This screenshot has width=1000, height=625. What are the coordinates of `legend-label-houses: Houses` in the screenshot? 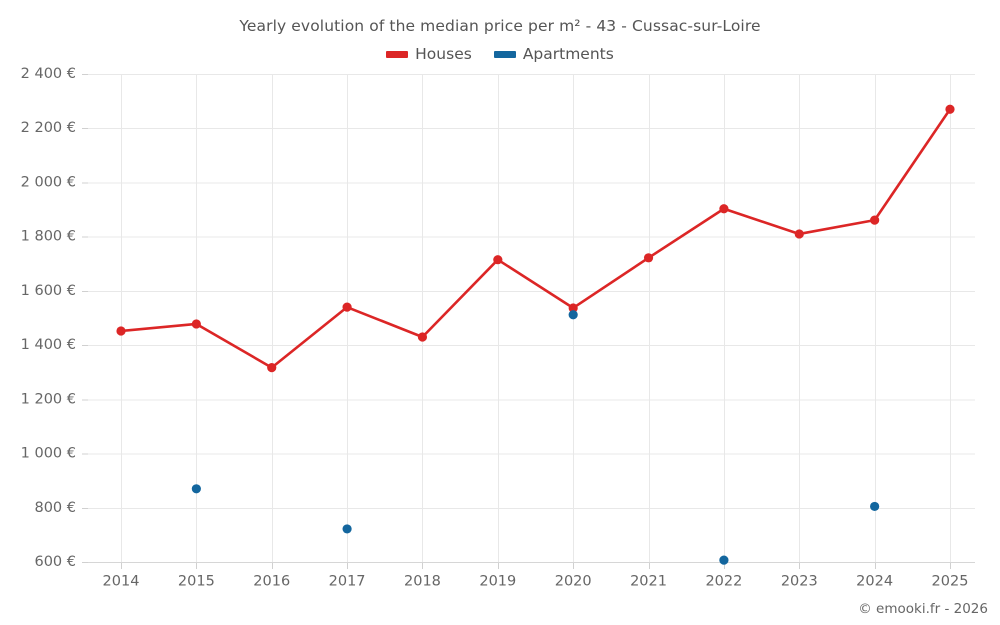 It's located at (443, 54).